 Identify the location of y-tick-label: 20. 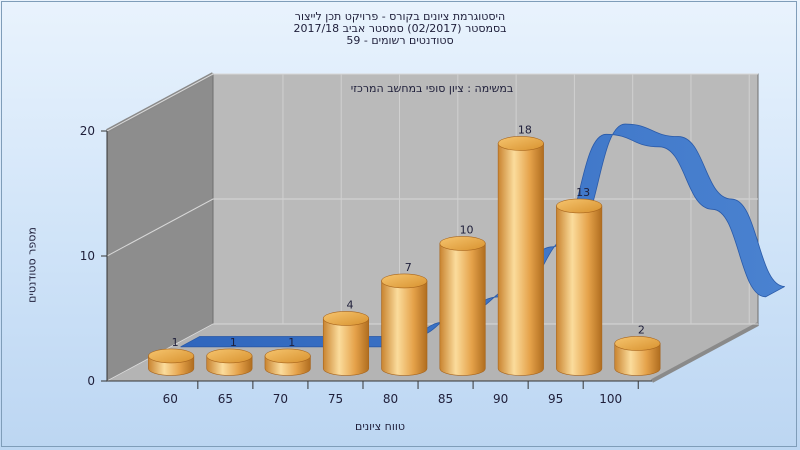
(87, 131).